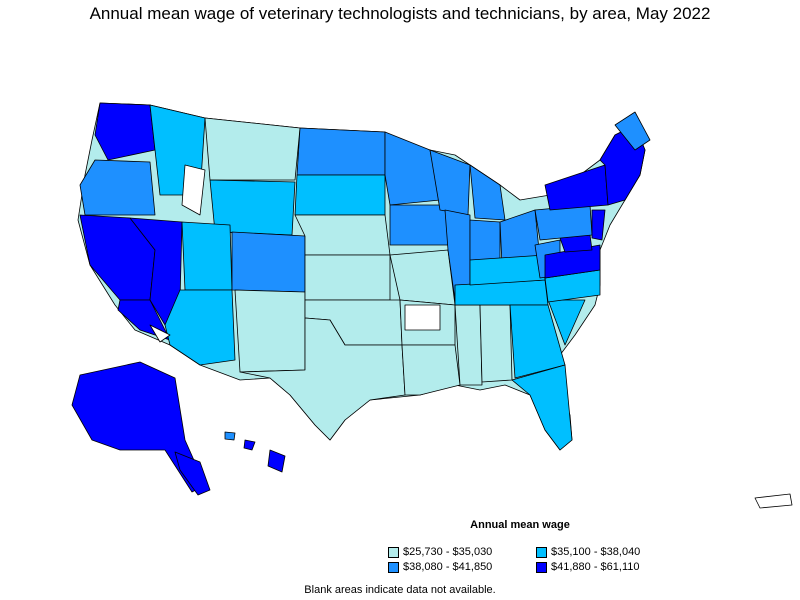 The image size is (800, 600). Describe the element at coordinates (138, 427) in the screenshot. I see `area-alaska` at that location.